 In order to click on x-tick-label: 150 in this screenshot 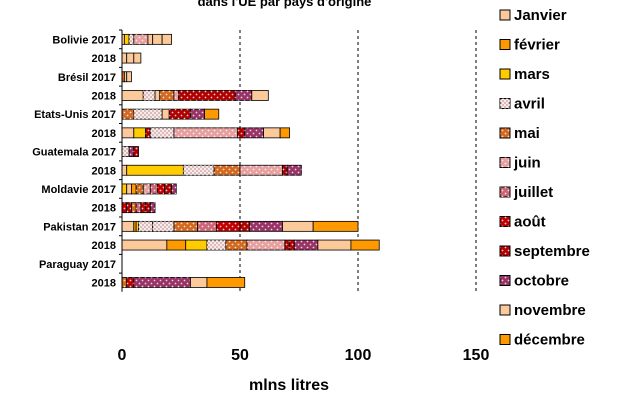, I will do `click(476, 355)`.